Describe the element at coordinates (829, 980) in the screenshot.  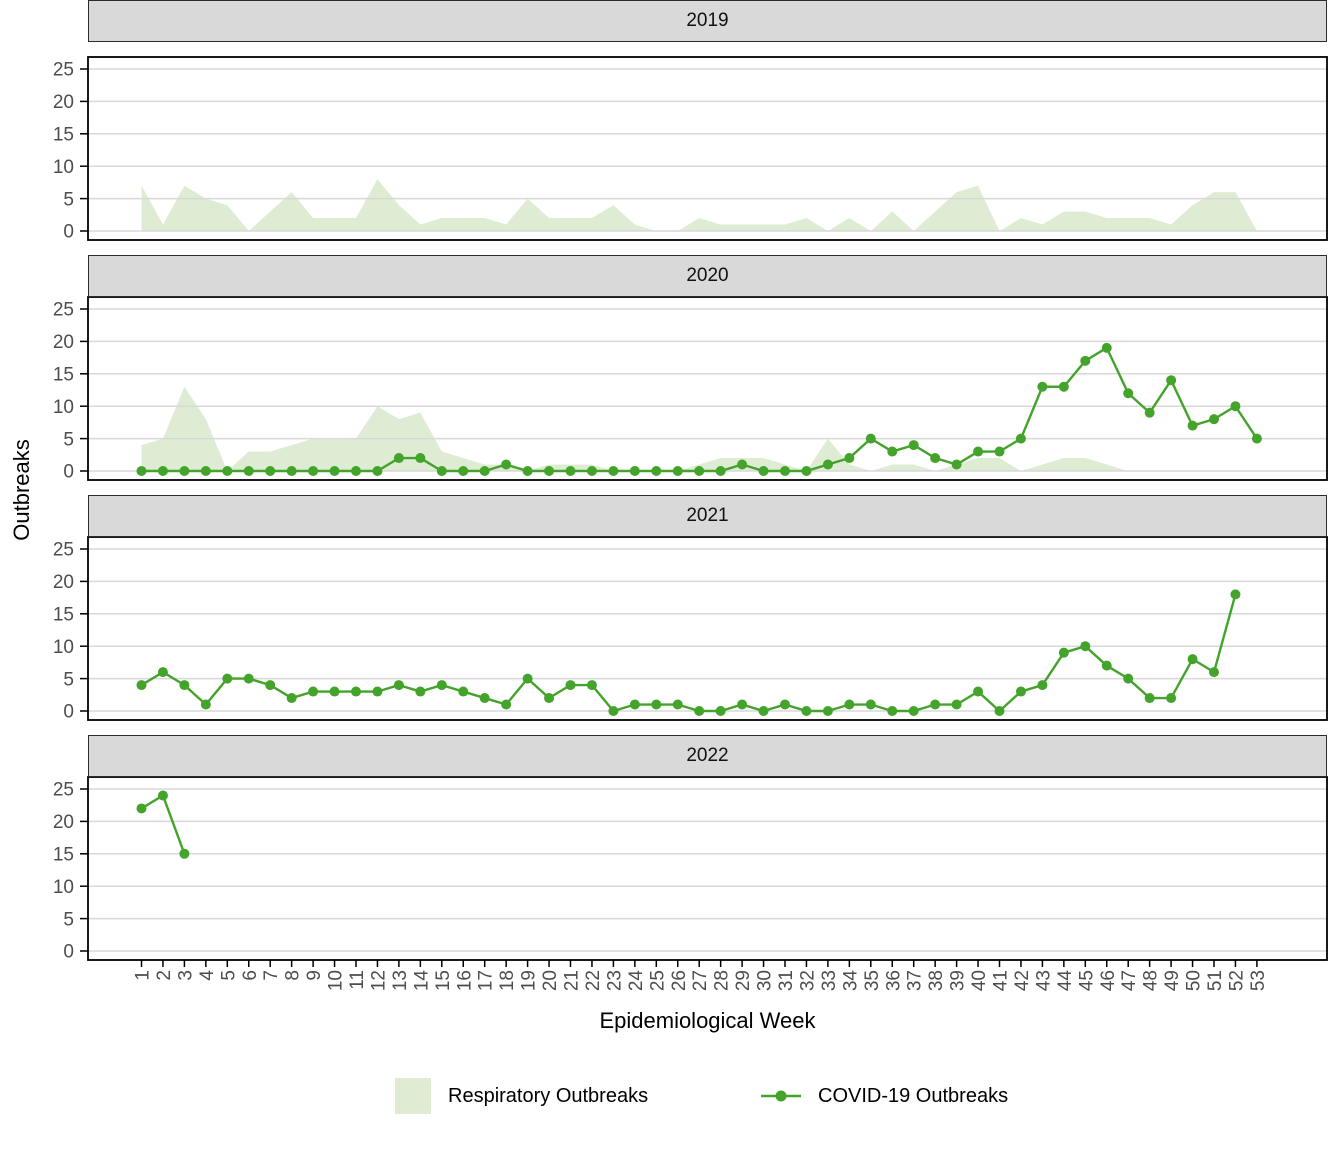
I see `x-tick-label: 33` at that location.